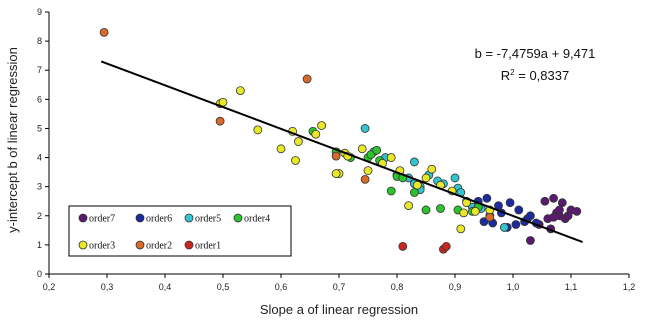 This screenshot has width=646, height=320. What do you see at coordinates (238, 218) in the screenshot?
I see `legend-marker-order4` at bounding box center [238, 218].